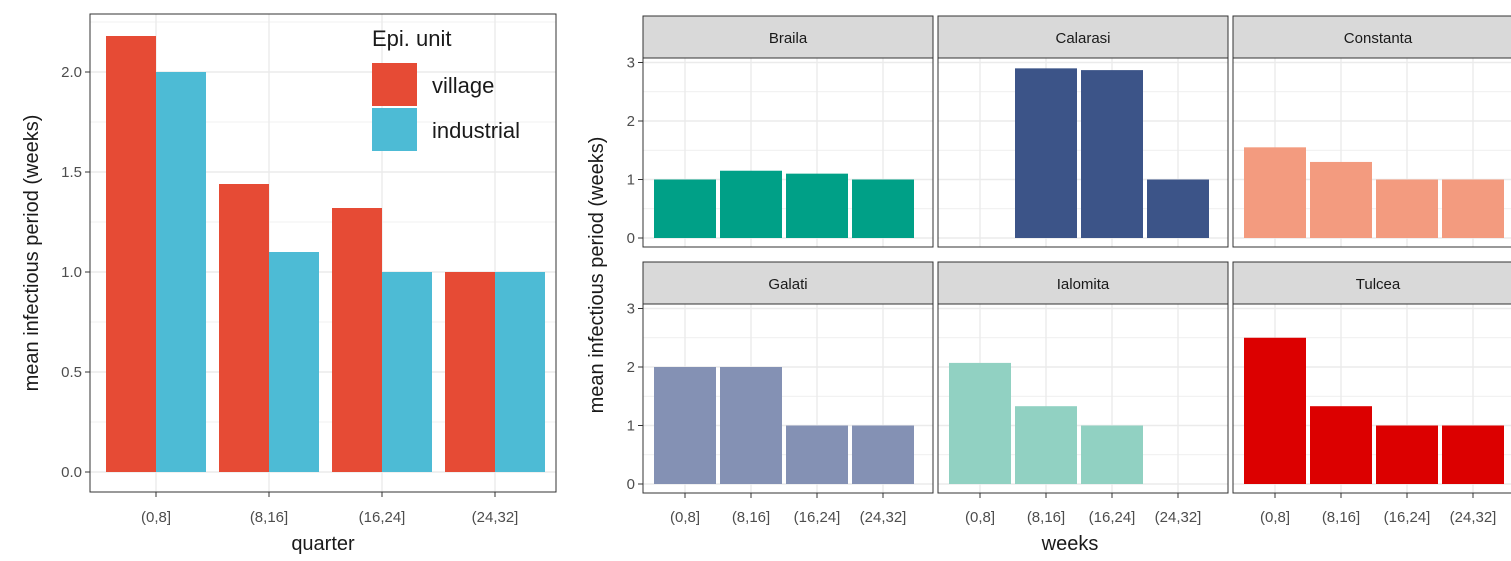 This screenshot has height=561, width=1511. What do you see at coordinates (71, 172) in the screenshot?
I see `y-tick-label: 1.5` at bounding box center [71, 172].